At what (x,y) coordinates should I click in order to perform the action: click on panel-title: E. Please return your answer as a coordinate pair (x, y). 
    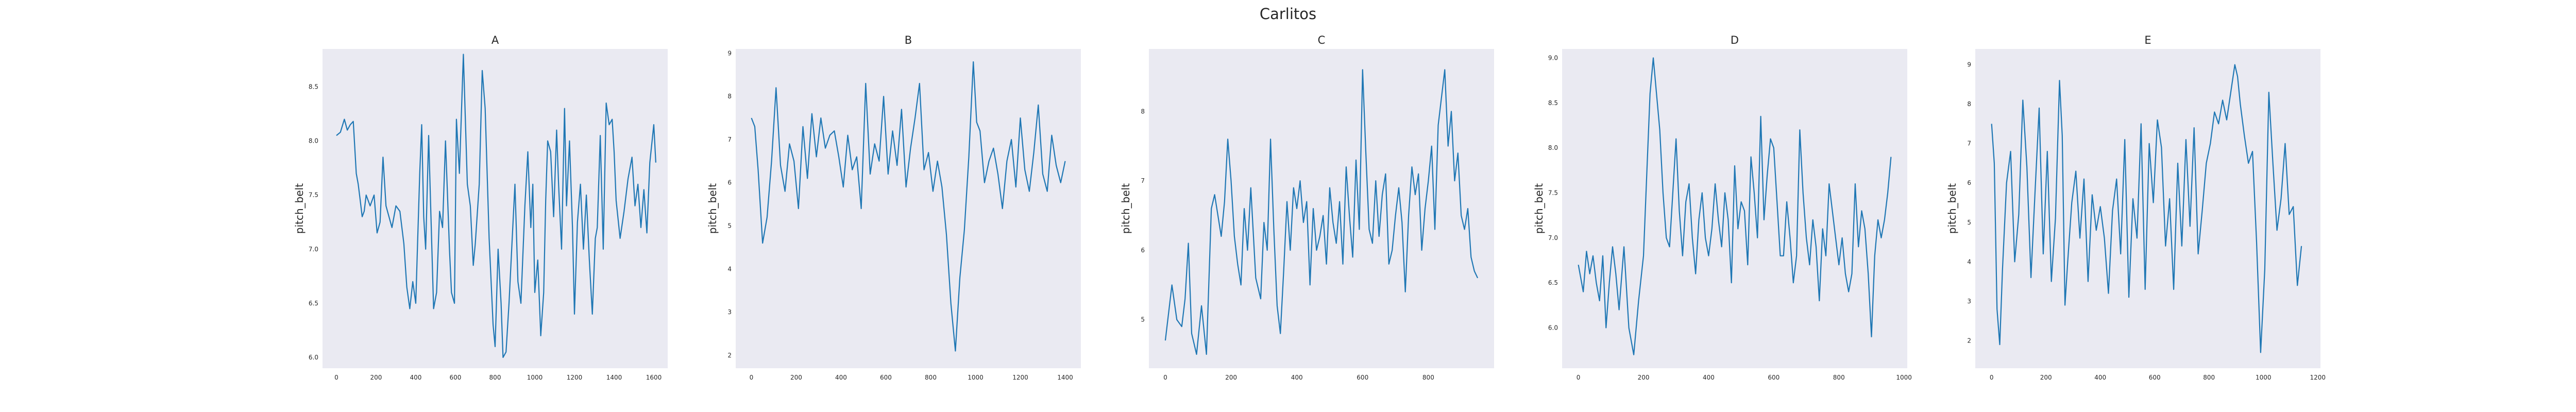
    Looking at the image, I should click on (2148, 40).